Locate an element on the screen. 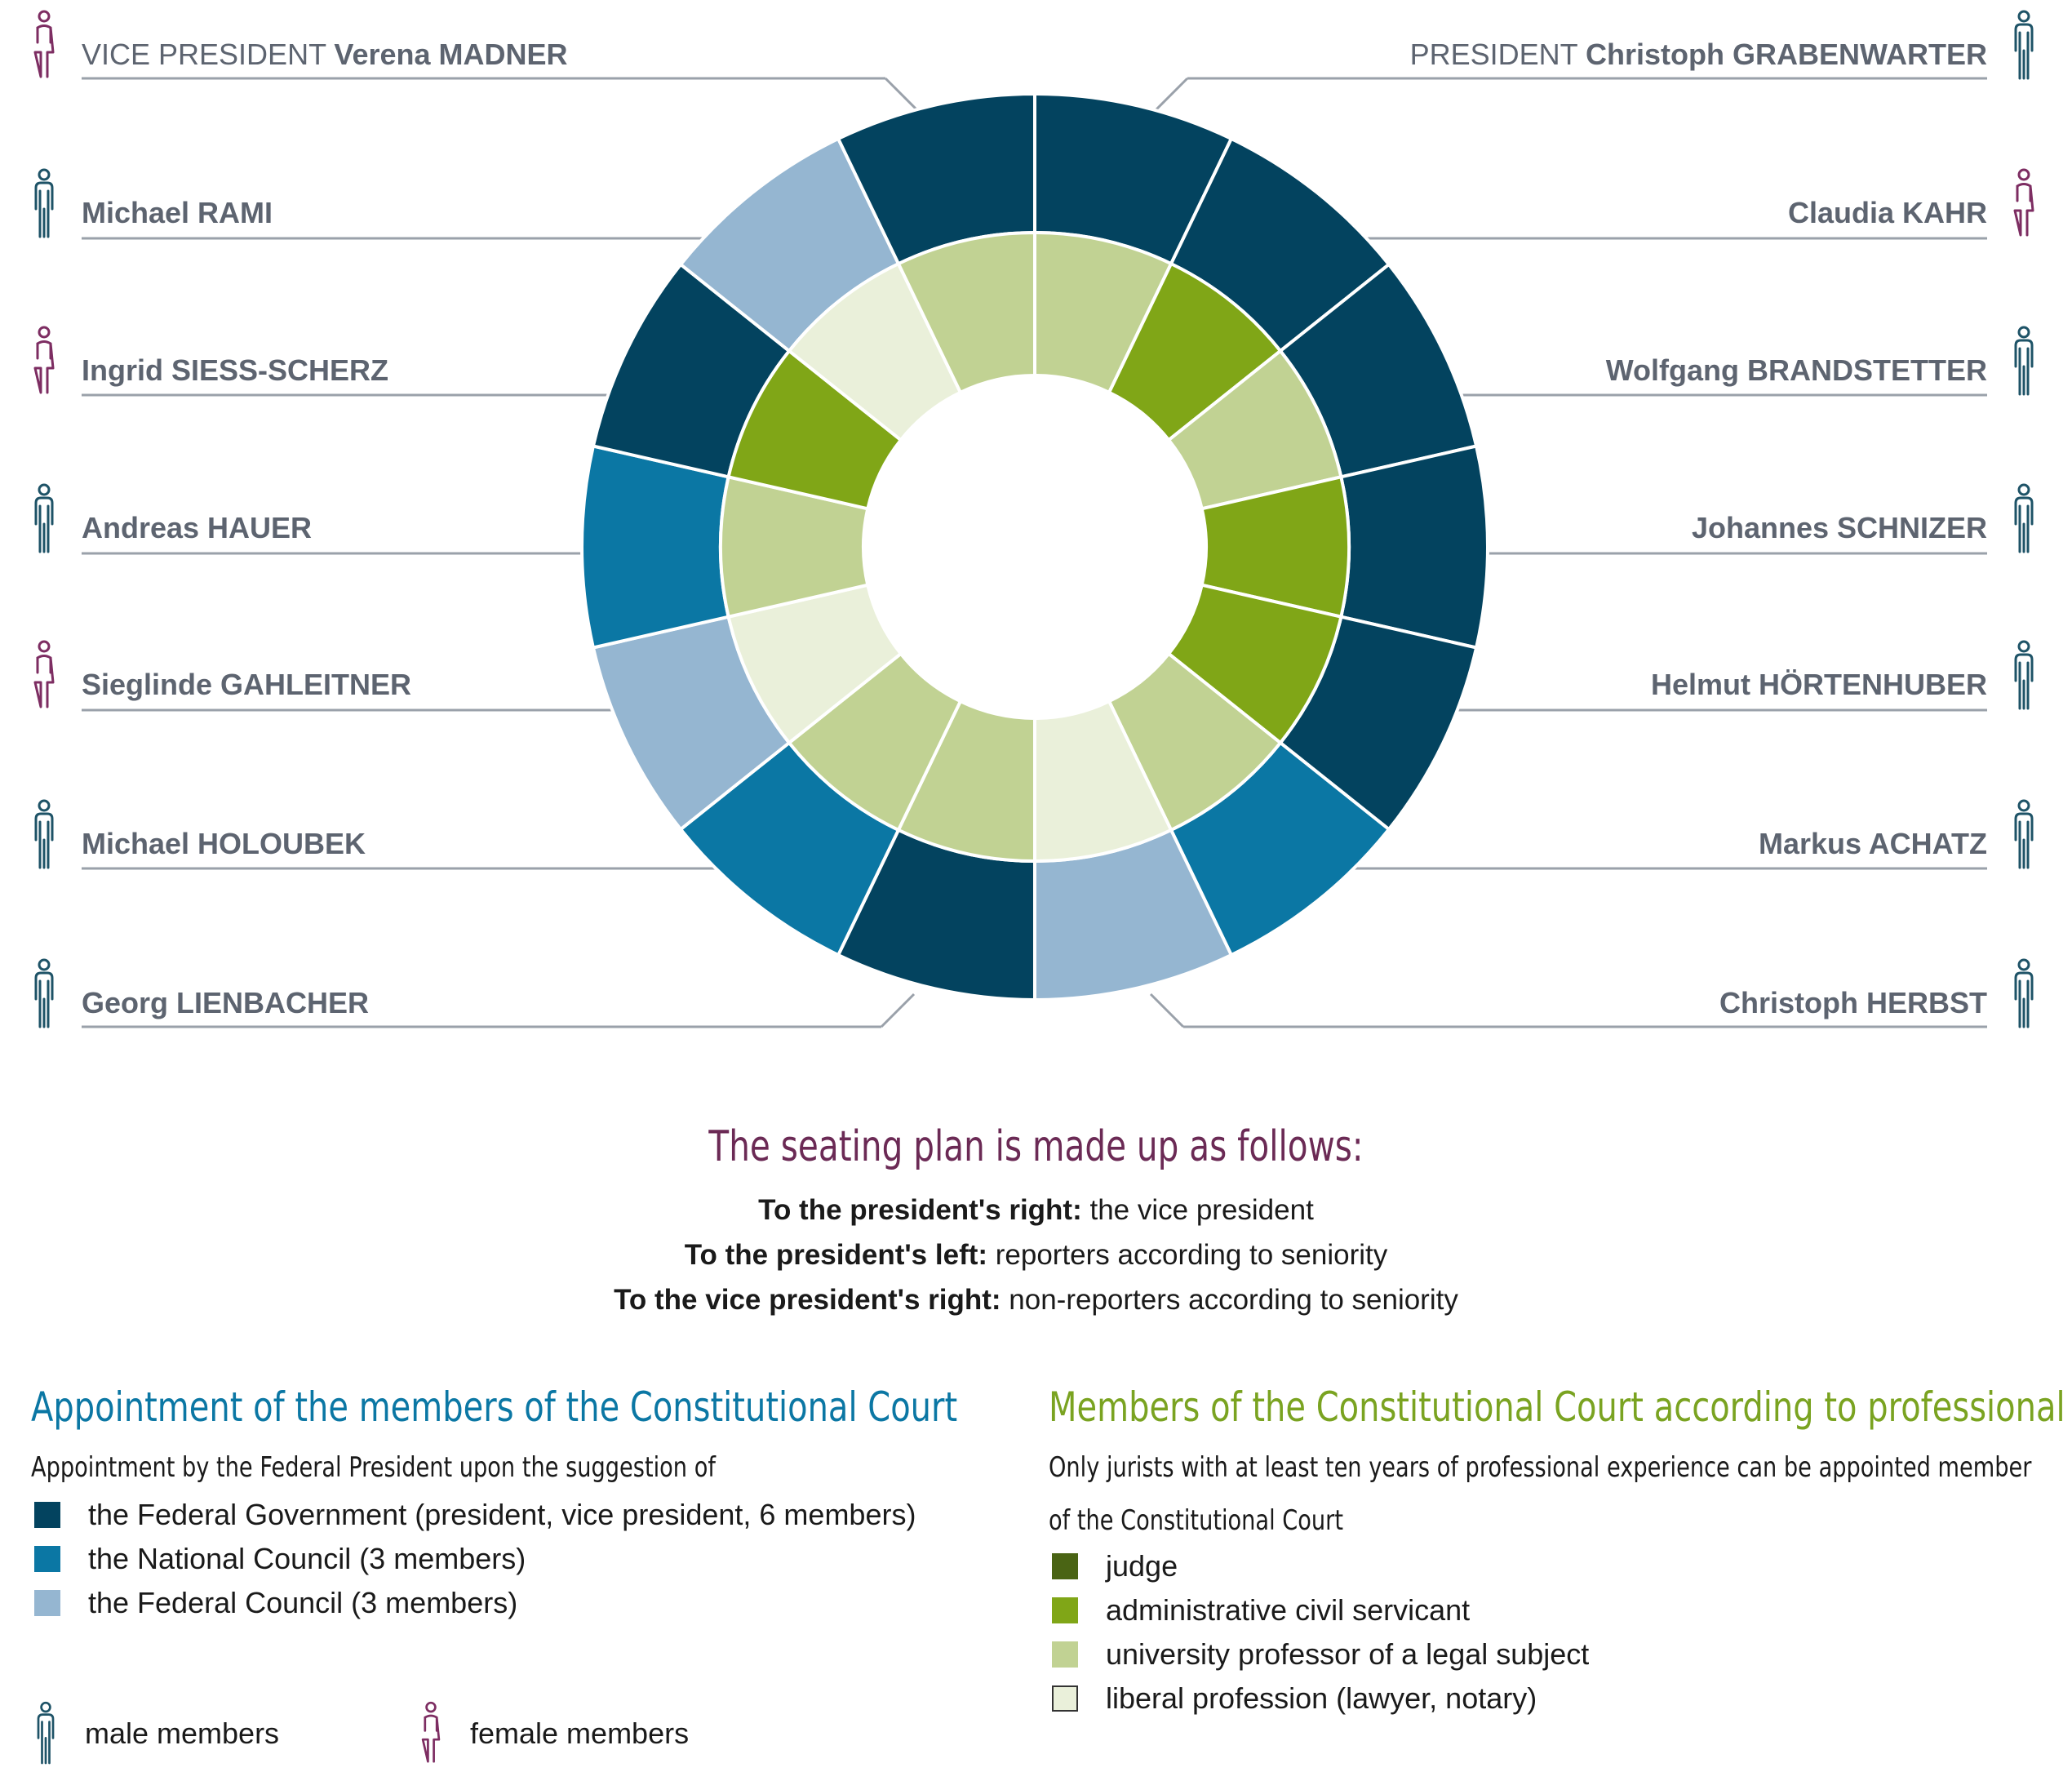  profession-segment is located at coordinates (966, 312).